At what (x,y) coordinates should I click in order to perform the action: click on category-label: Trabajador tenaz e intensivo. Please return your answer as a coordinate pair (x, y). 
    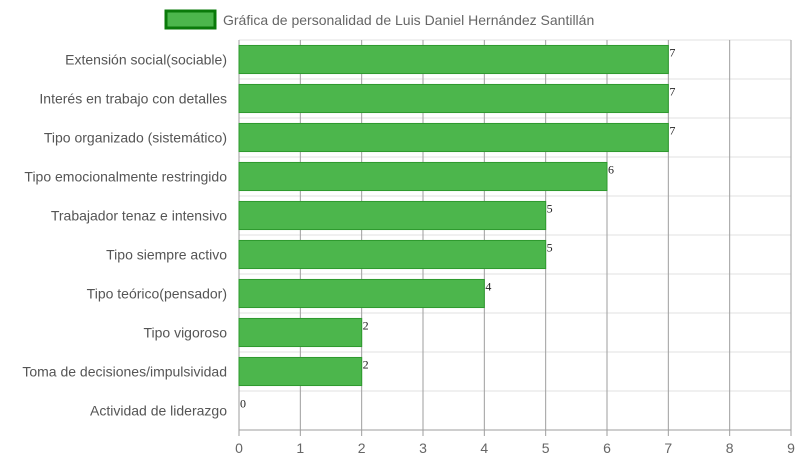
    Looking at the image, I should click on (139, 216).